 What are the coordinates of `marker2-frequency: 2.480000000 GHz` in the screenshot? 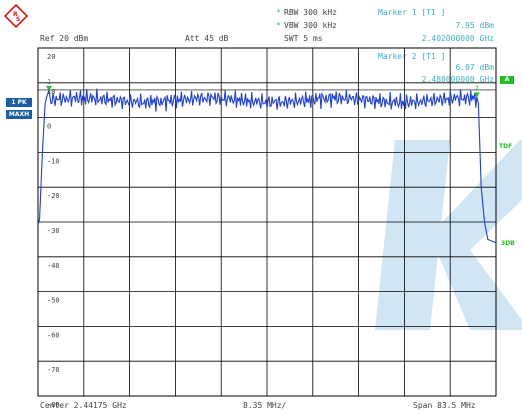 It's located at (457, 79).